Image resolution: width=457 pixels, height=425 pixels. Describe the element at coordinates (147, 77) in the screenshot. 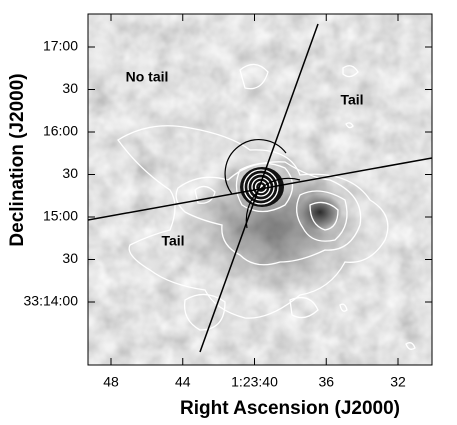

I see `annotation: No tail` at that location.